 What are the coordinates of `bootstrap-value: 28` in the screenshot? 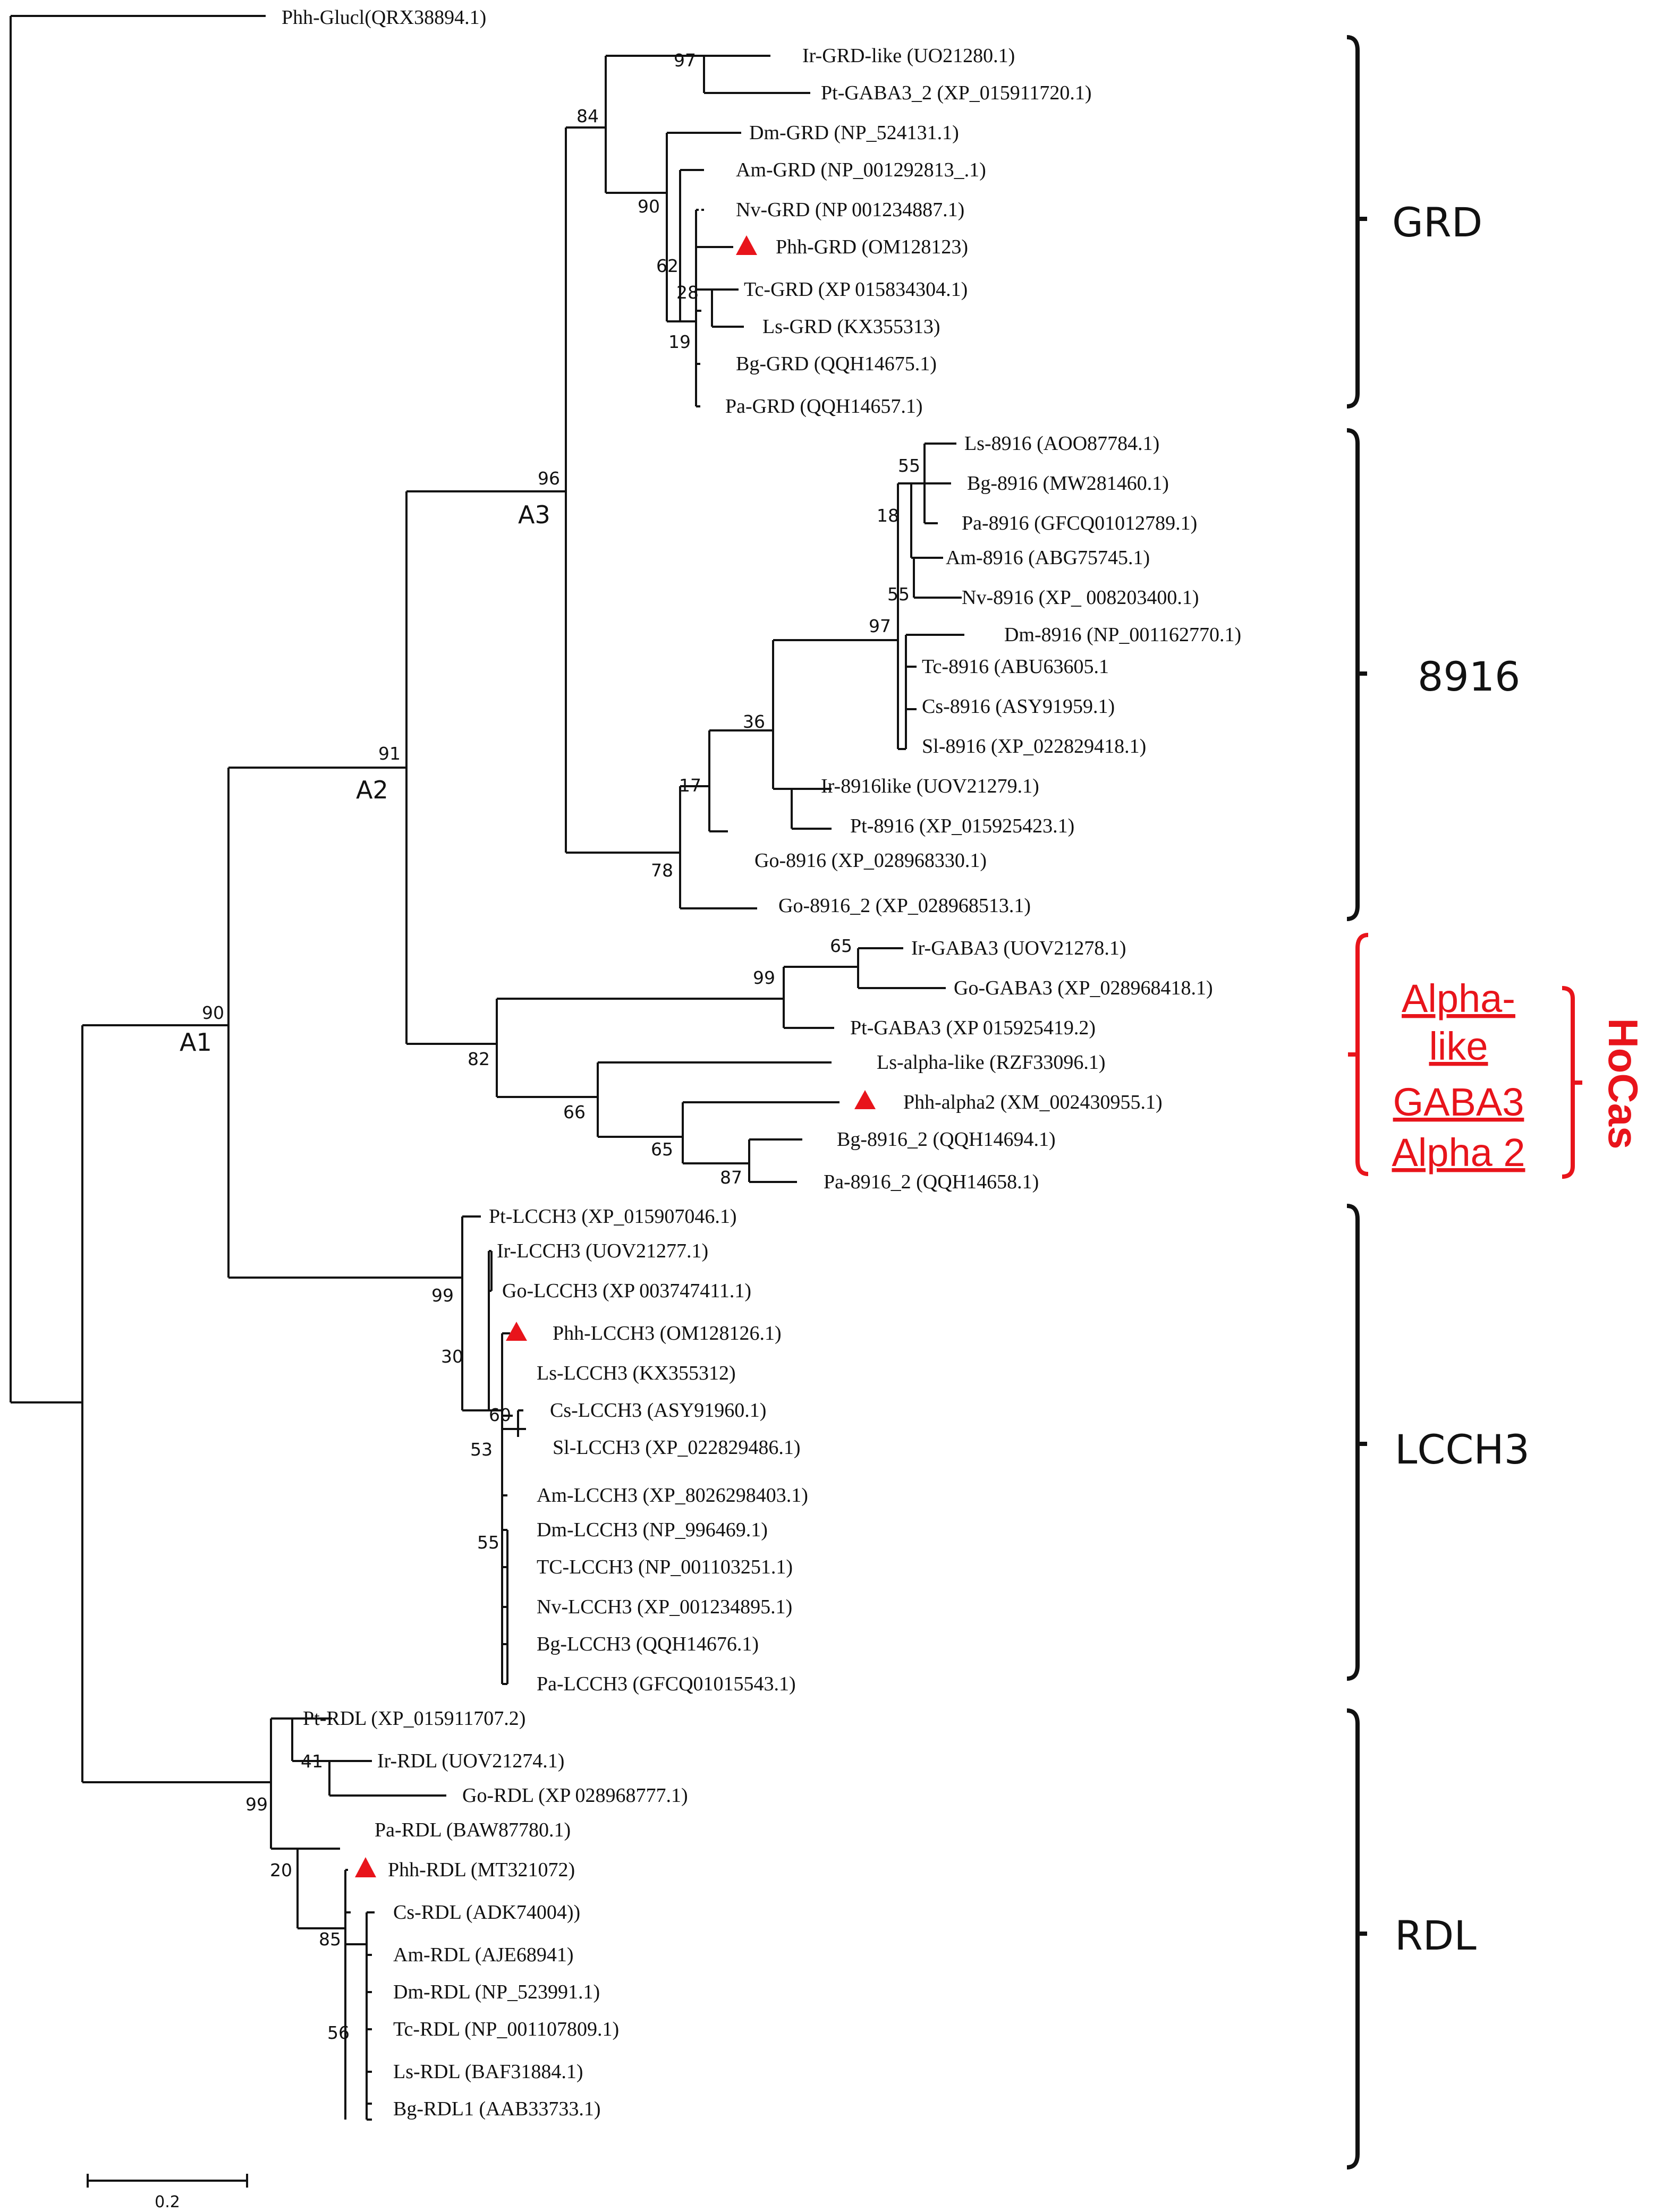 It's located at (687, 292).